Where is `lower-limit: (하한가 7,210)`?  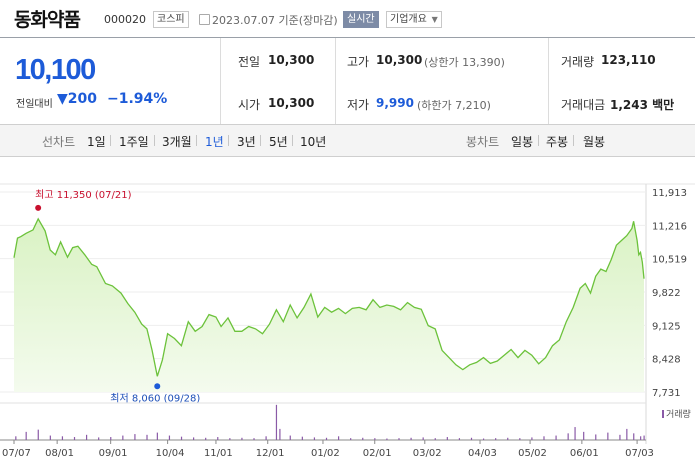
lower-limit: (하한가 7,210) is located at coordinates (454, 105).